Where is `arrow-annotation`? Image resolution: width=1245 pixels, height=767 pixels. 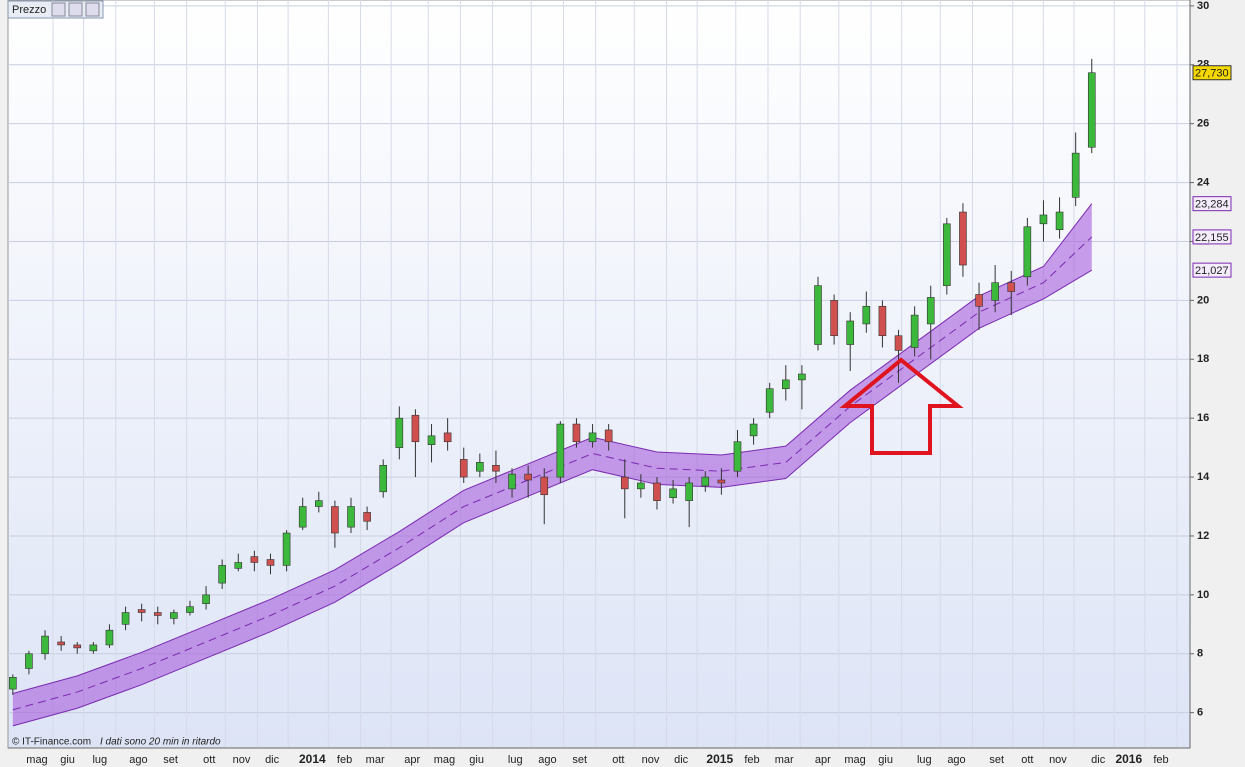
arrow-annotation is located at coordinates (901, 406).